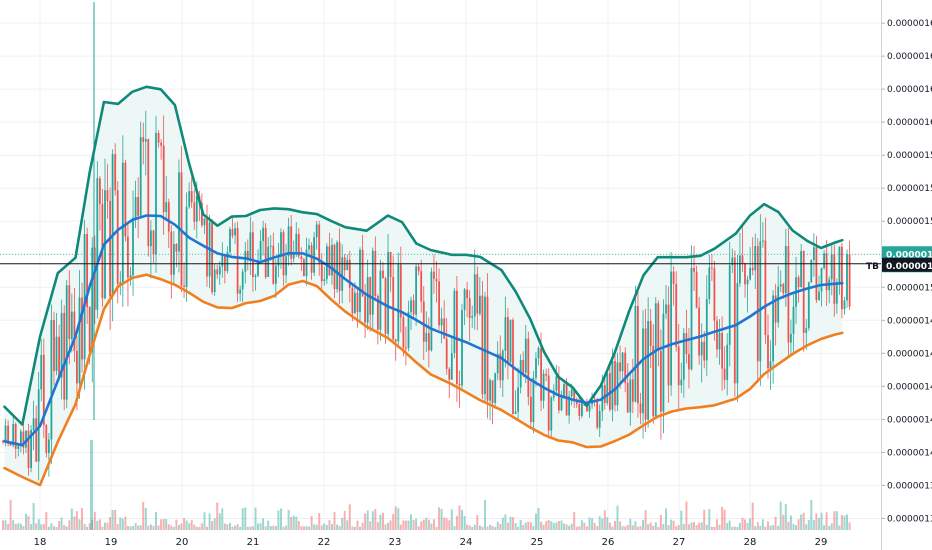 The width and height of the screenshot is (932, 550). I want to click on time-tick-label: 29, so click(821, 542).